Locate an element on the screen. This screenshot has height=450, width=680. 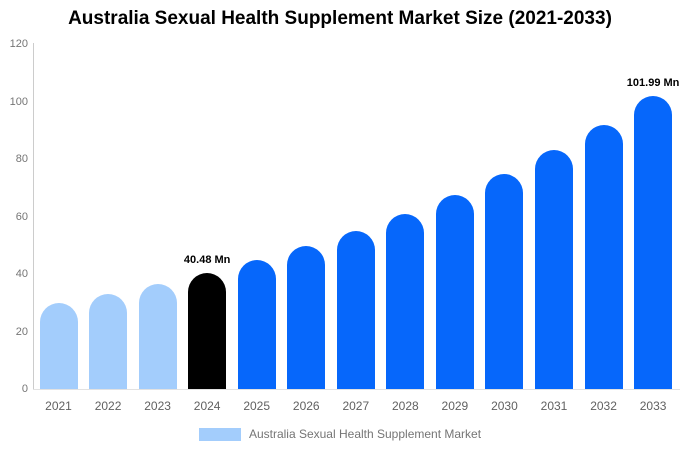
y-tick-label-100: 100 is located at coordinates (18, 101).